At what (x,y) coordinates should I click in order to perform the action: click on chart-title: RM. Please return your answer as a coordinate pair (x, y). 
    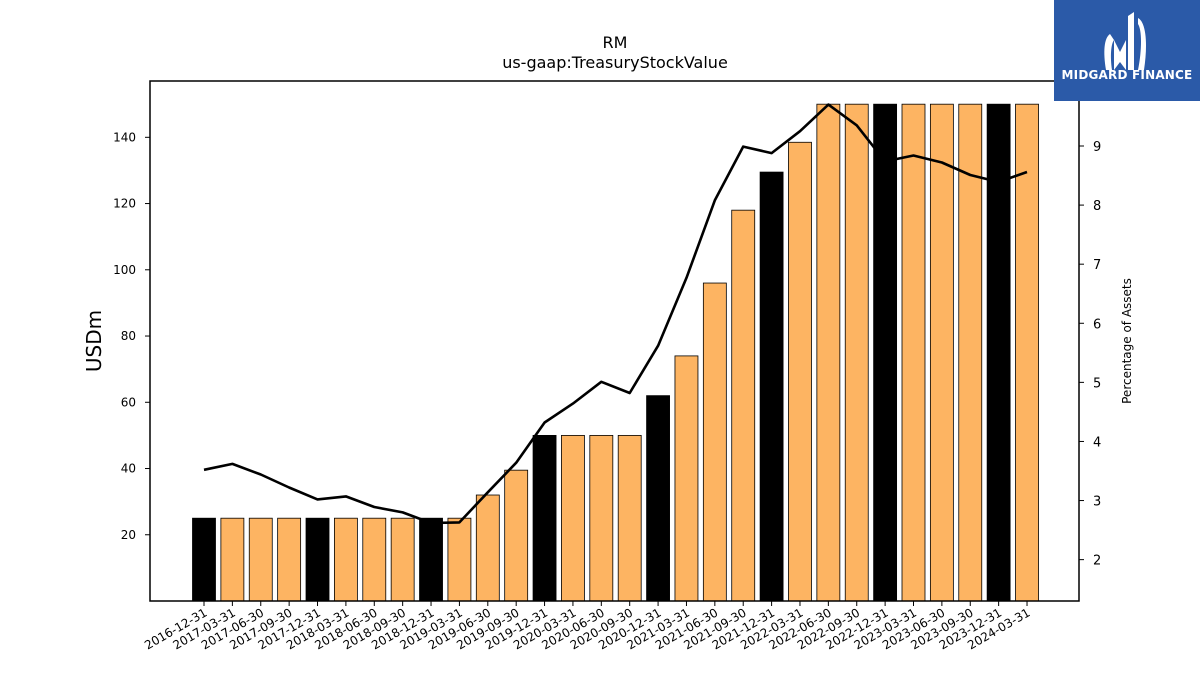
    Looking at the image, I should click on (615, 42).